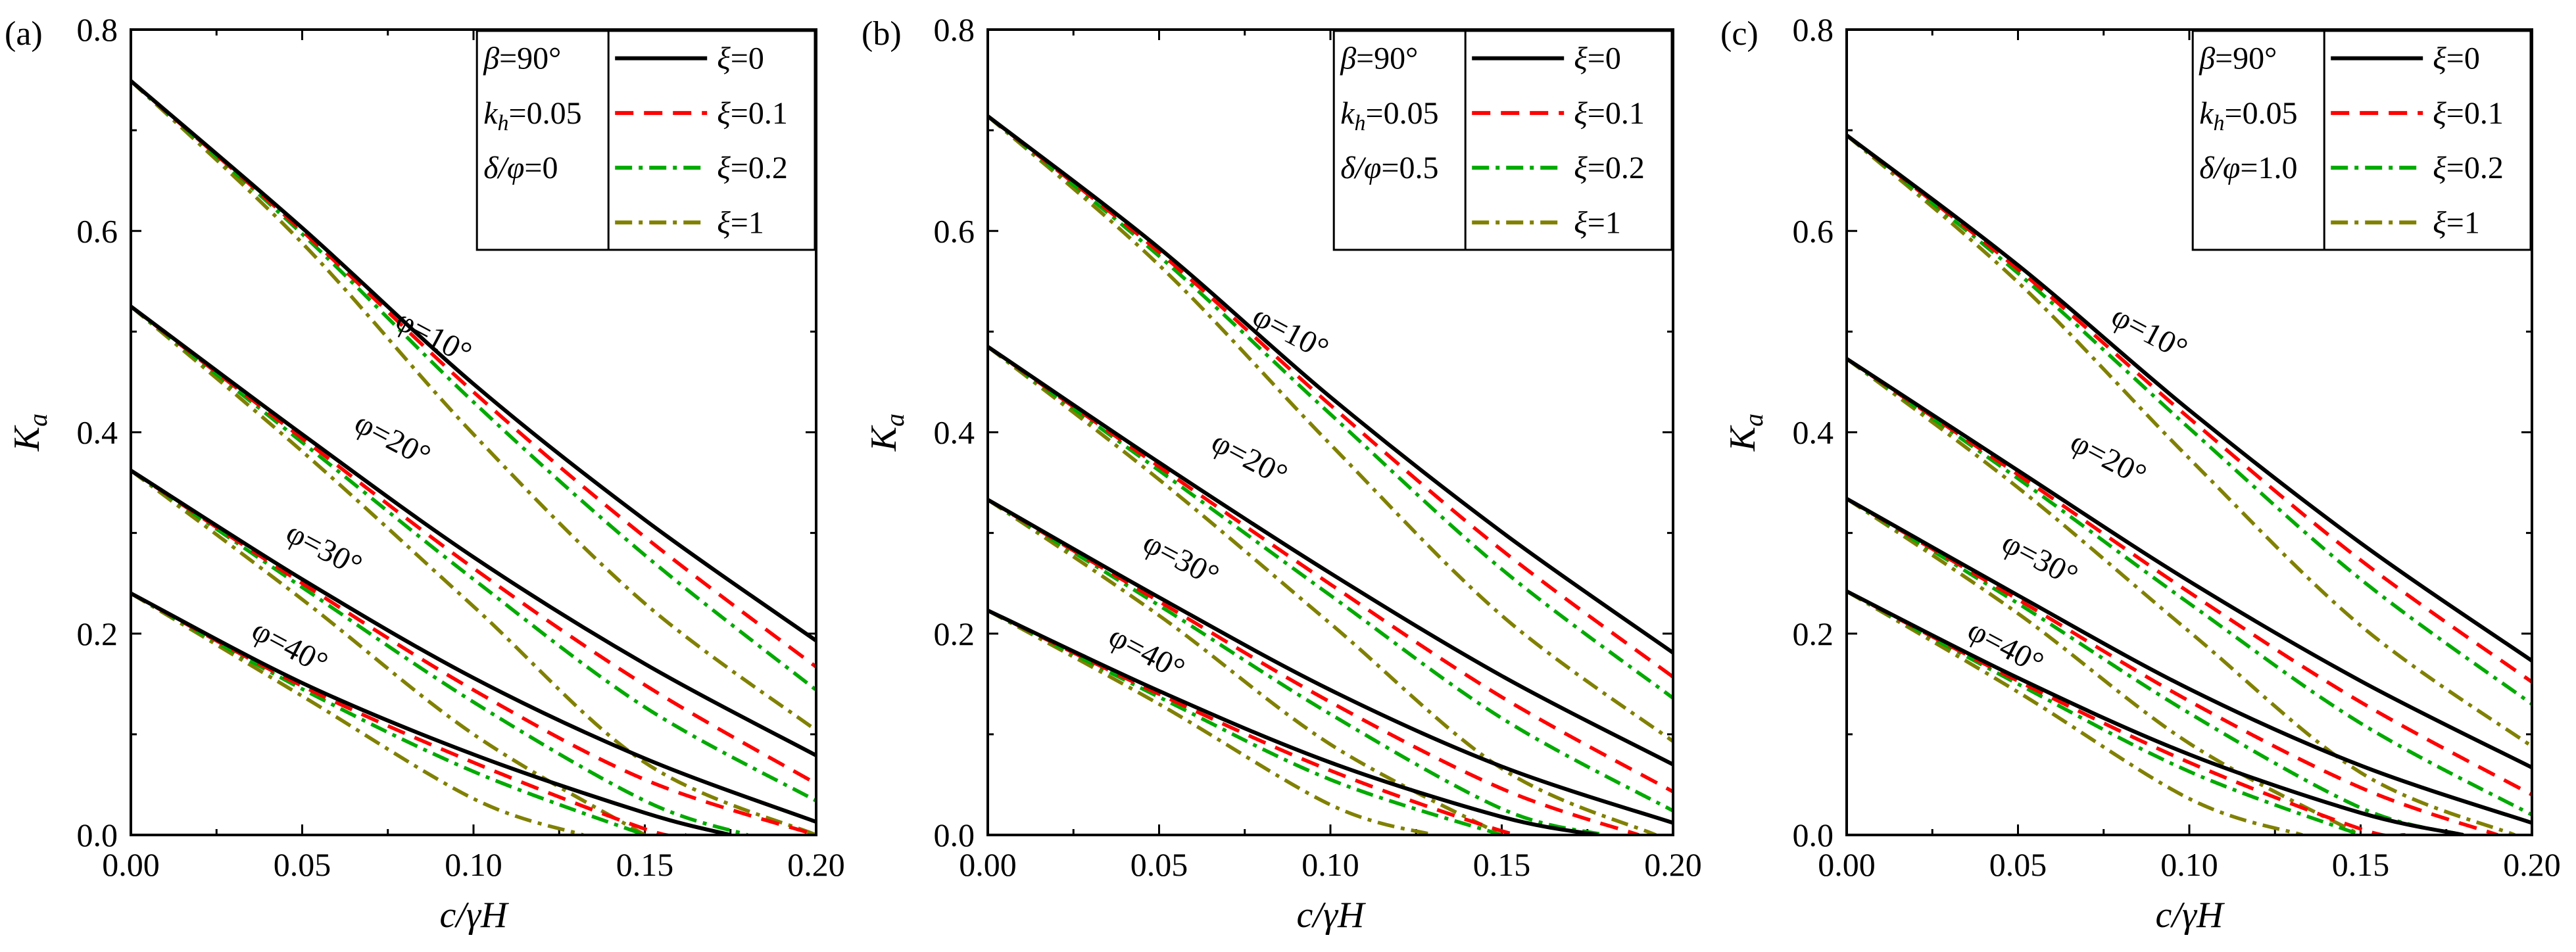 This screenshot has width=2576, height=952. What do you see at coordinates (24, 34) in the screenshot?
I see `panel-label: (a)` at bounding box center [24, 34].